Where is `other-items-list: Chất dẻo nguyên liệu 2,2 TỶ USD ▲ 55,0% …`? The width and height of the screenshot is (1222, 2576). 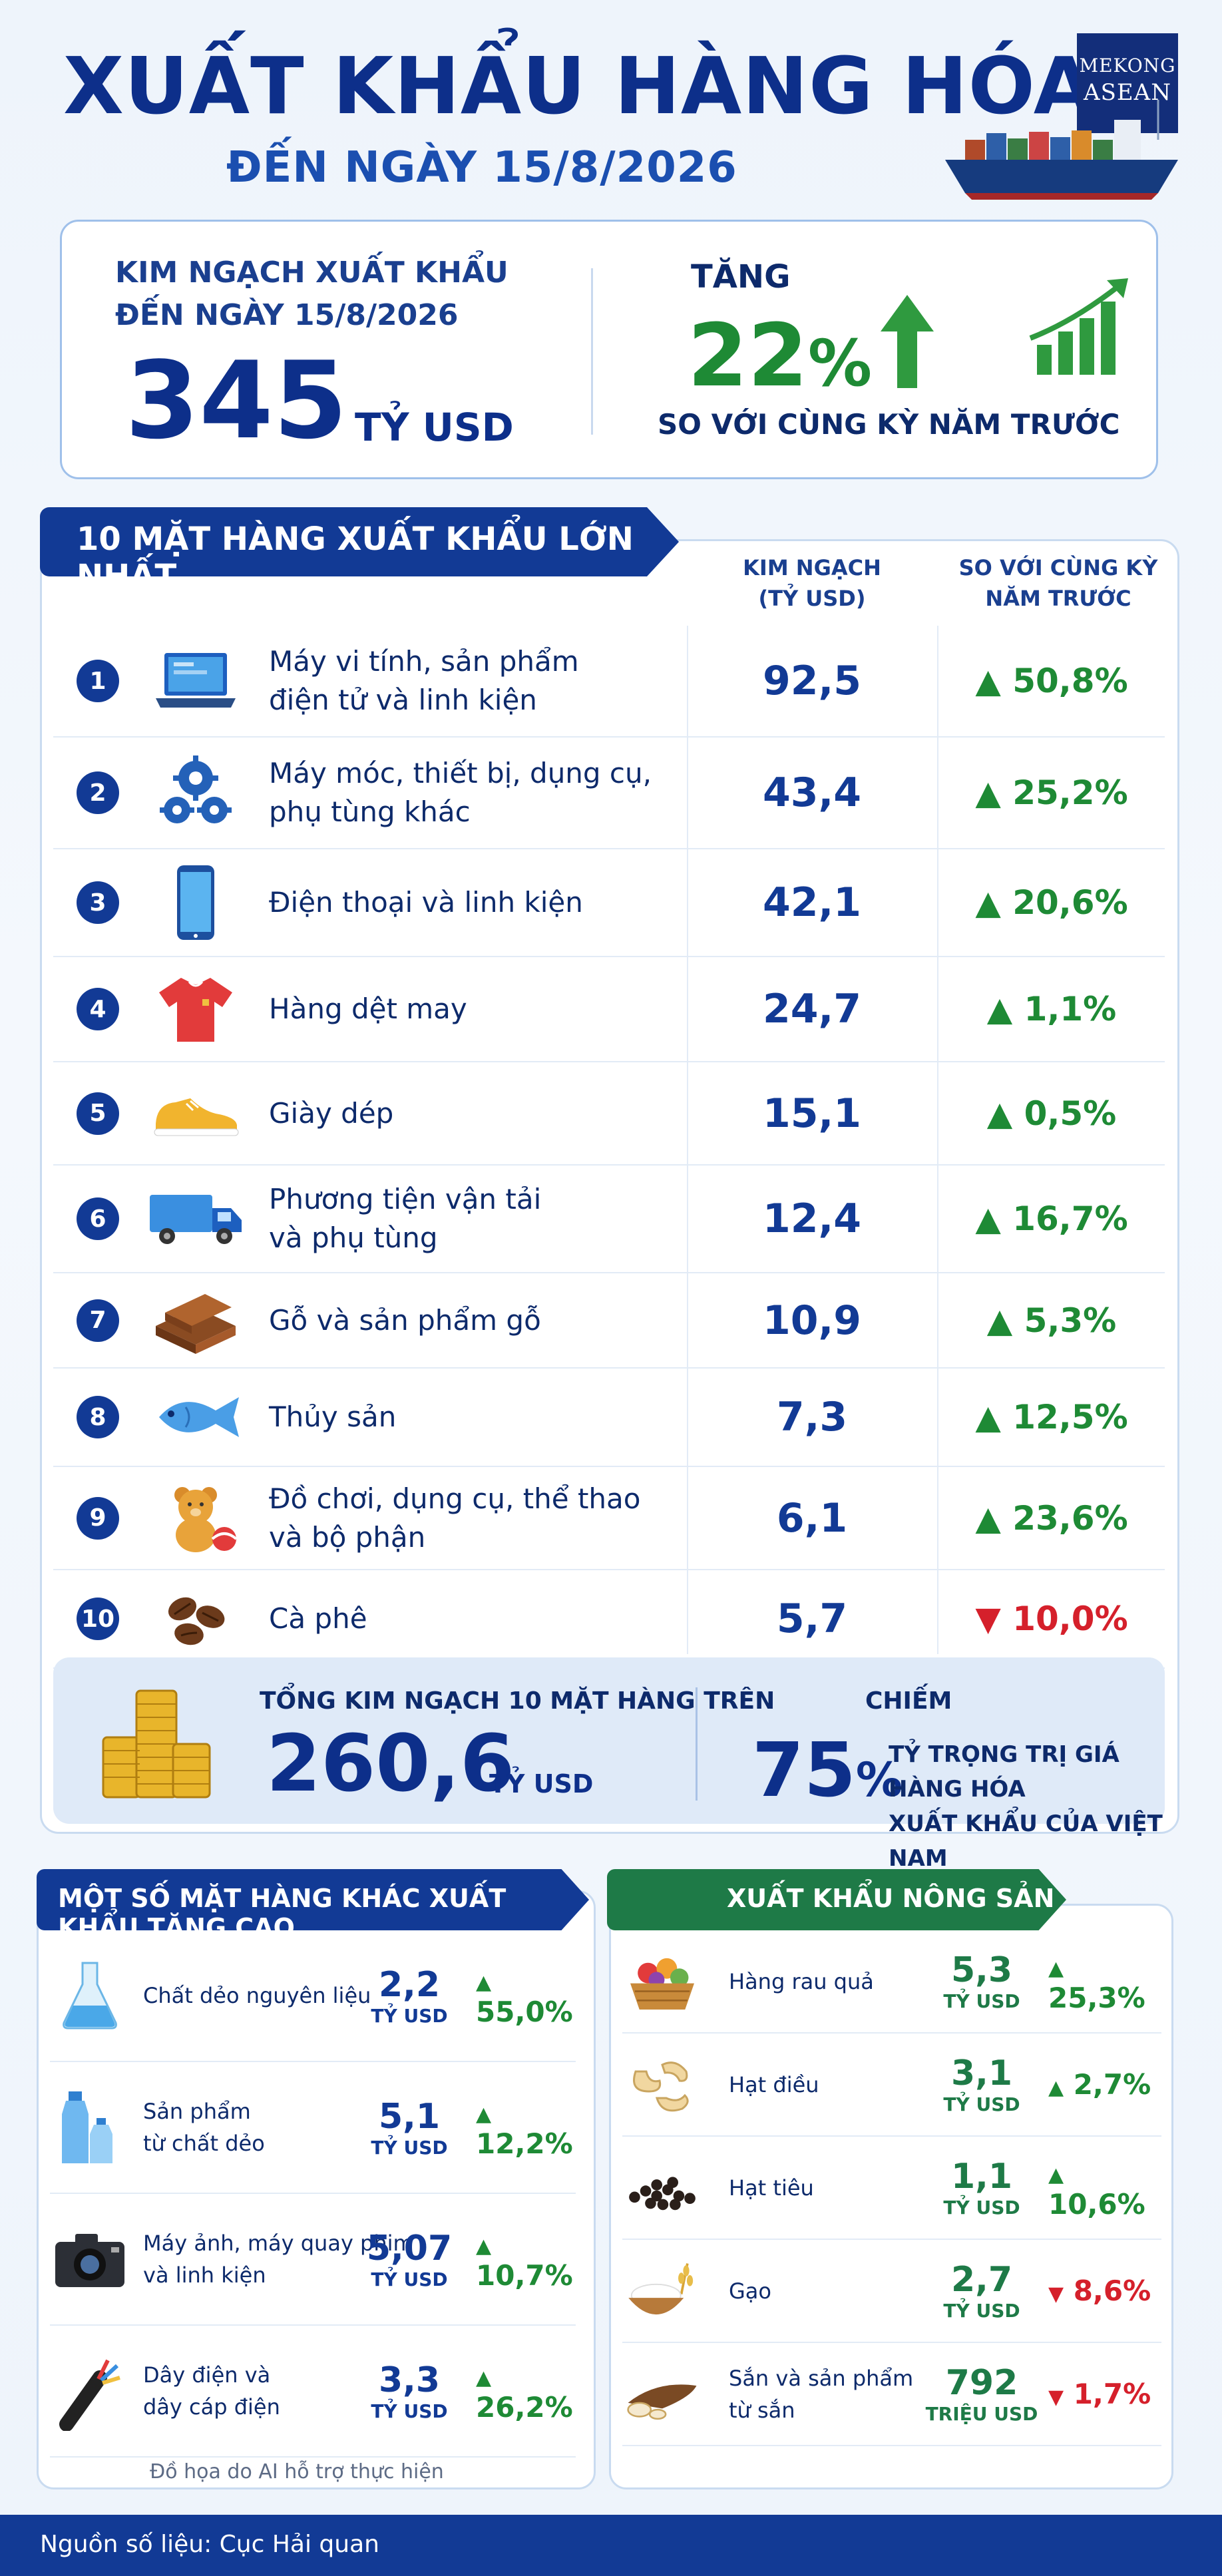 other-items-list: Chất dẻo nguyên liệu 2,2 TỶ USD ▲ 55,0% … is located at coordinates (316, 2196).